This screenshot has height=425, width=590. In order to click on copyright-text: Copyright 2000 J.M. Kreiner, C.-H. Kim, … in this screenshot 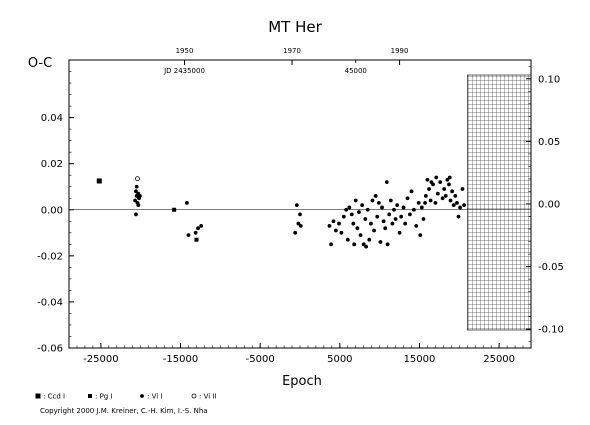, I will do `click(124, 411)`.